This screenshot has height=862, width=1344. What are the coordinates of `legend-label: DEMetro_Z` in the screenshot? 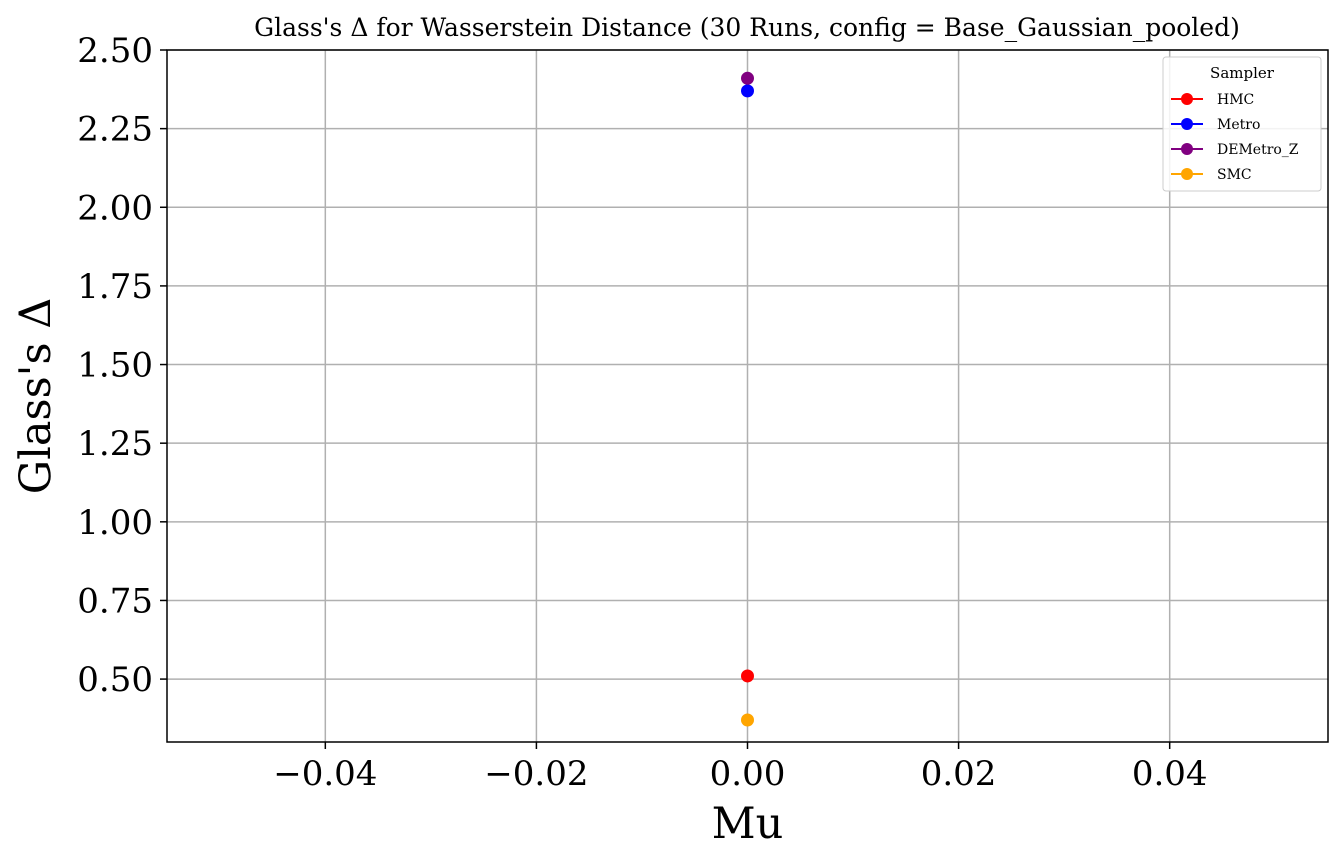 It's located at (1258, 150).